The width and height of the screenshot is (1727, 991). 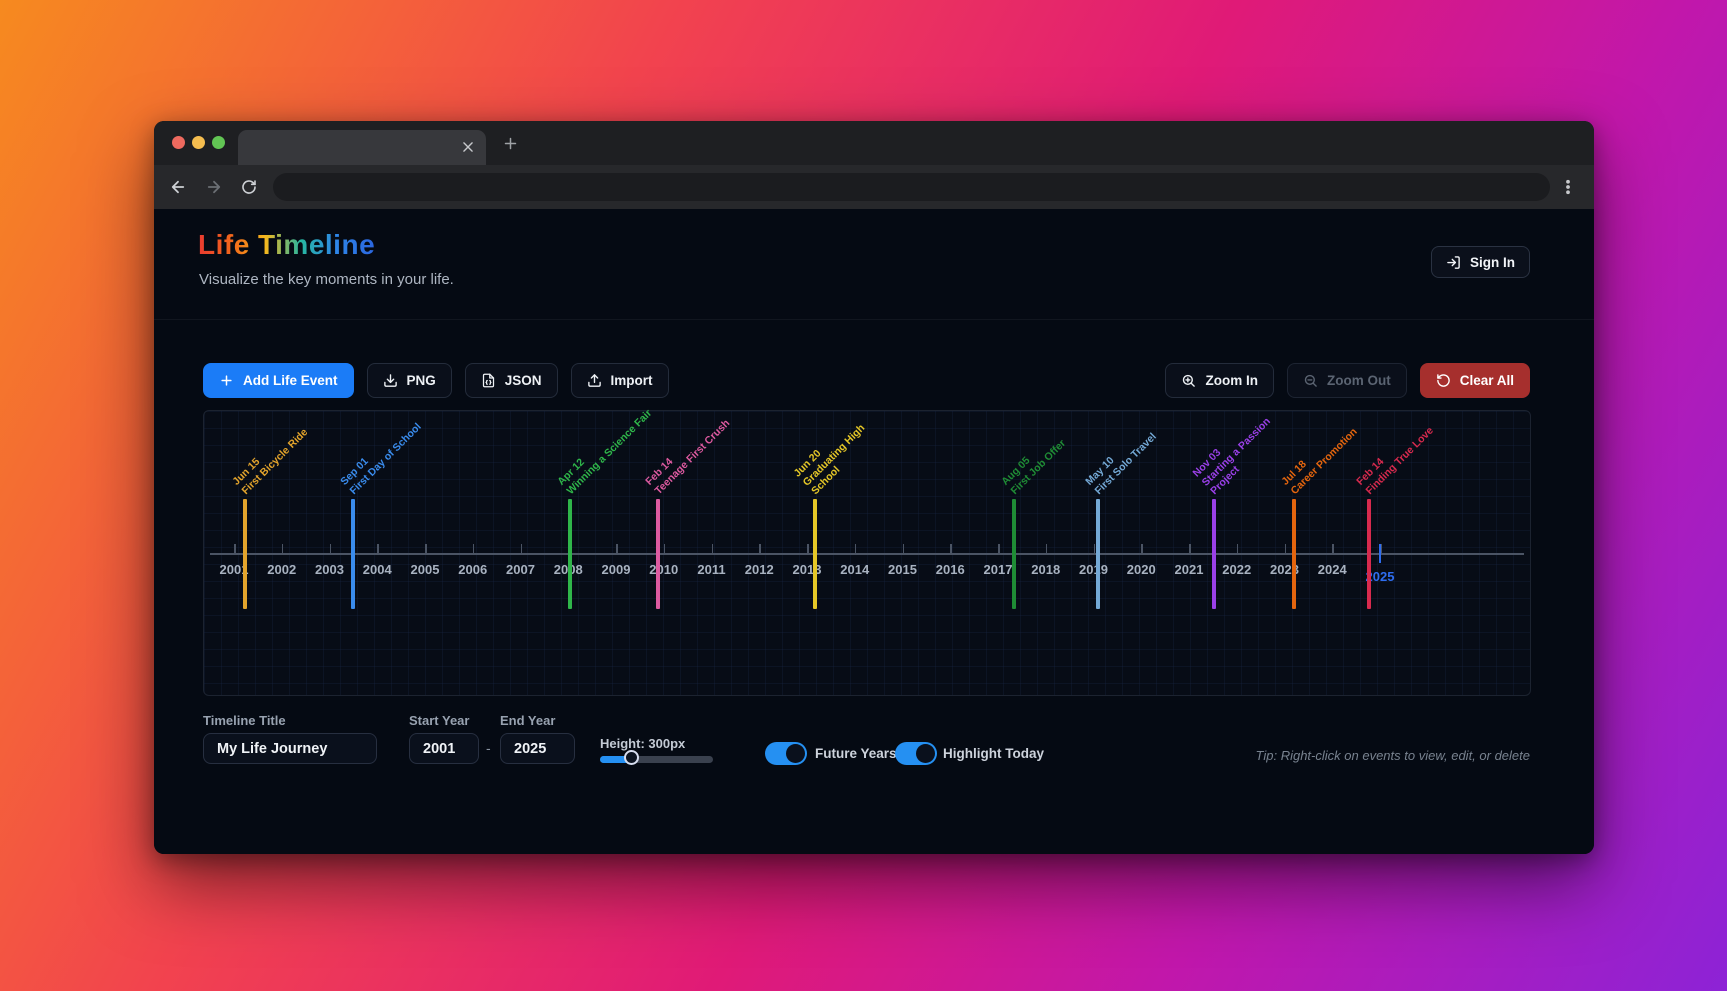 I want to click on clear-all-label: Clear All, so click(x=1486, y=380).